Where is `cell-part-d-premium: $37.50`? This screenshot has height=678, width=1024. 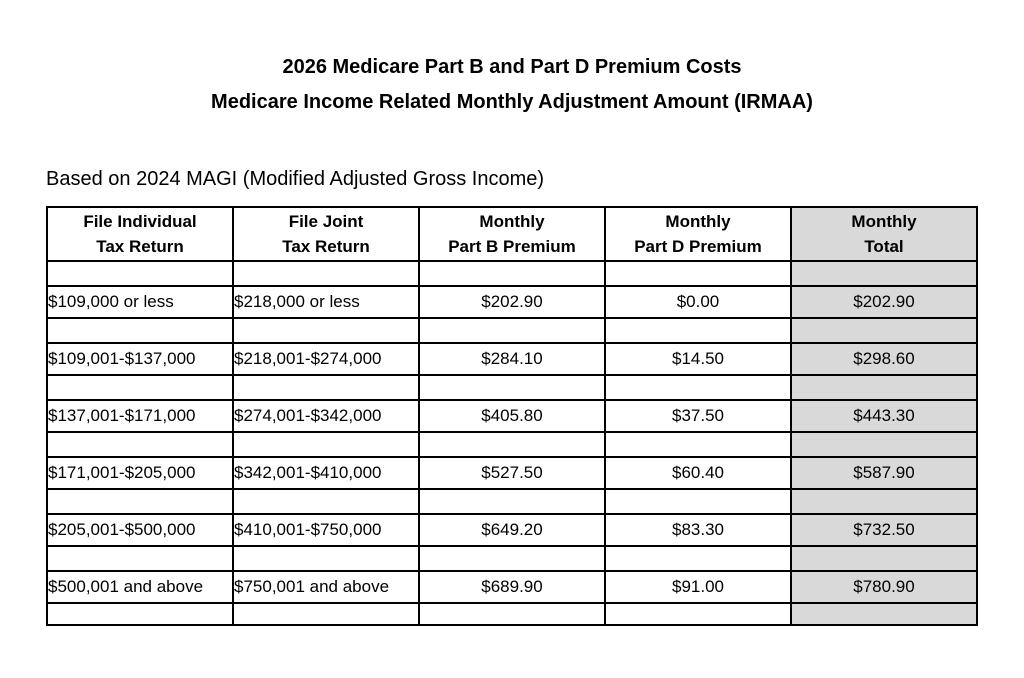 cell-part-d-premium: $37.50 is located at coordinates (698, 416).